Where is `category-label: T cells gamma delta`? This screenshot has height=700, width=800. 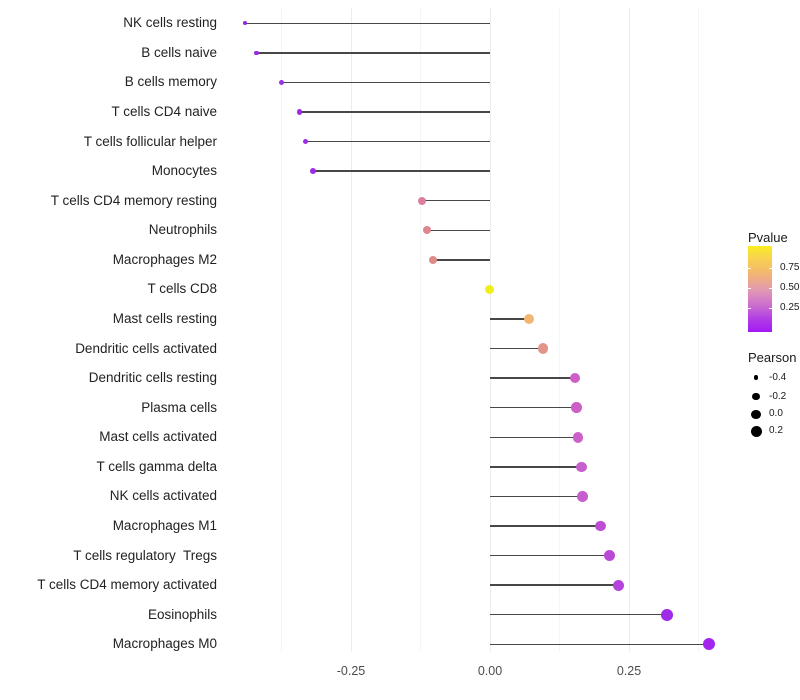
category-label: T cells gamma delta is located at coordinates (156, 466).